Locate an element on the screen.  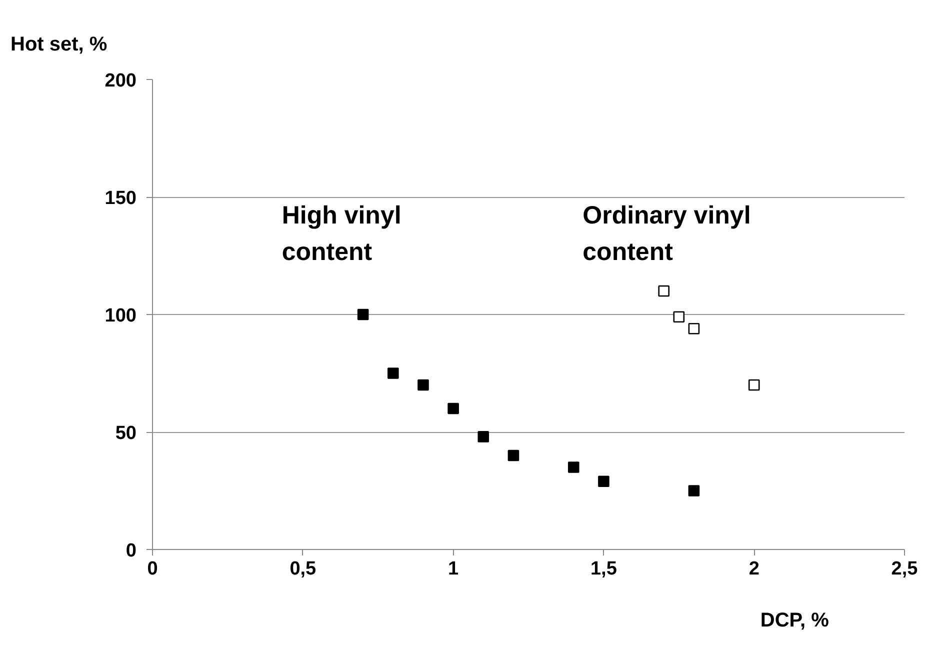
text: Ordinary vinyl content is located at coordinates (666, 234).